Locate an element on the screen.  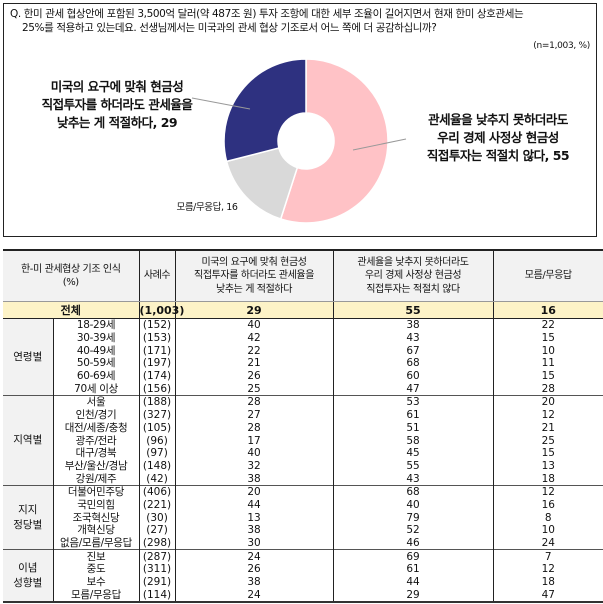
table-row: 없음/모름/무응답 (298) 30 46 24 is located at coordinates (303, 543).